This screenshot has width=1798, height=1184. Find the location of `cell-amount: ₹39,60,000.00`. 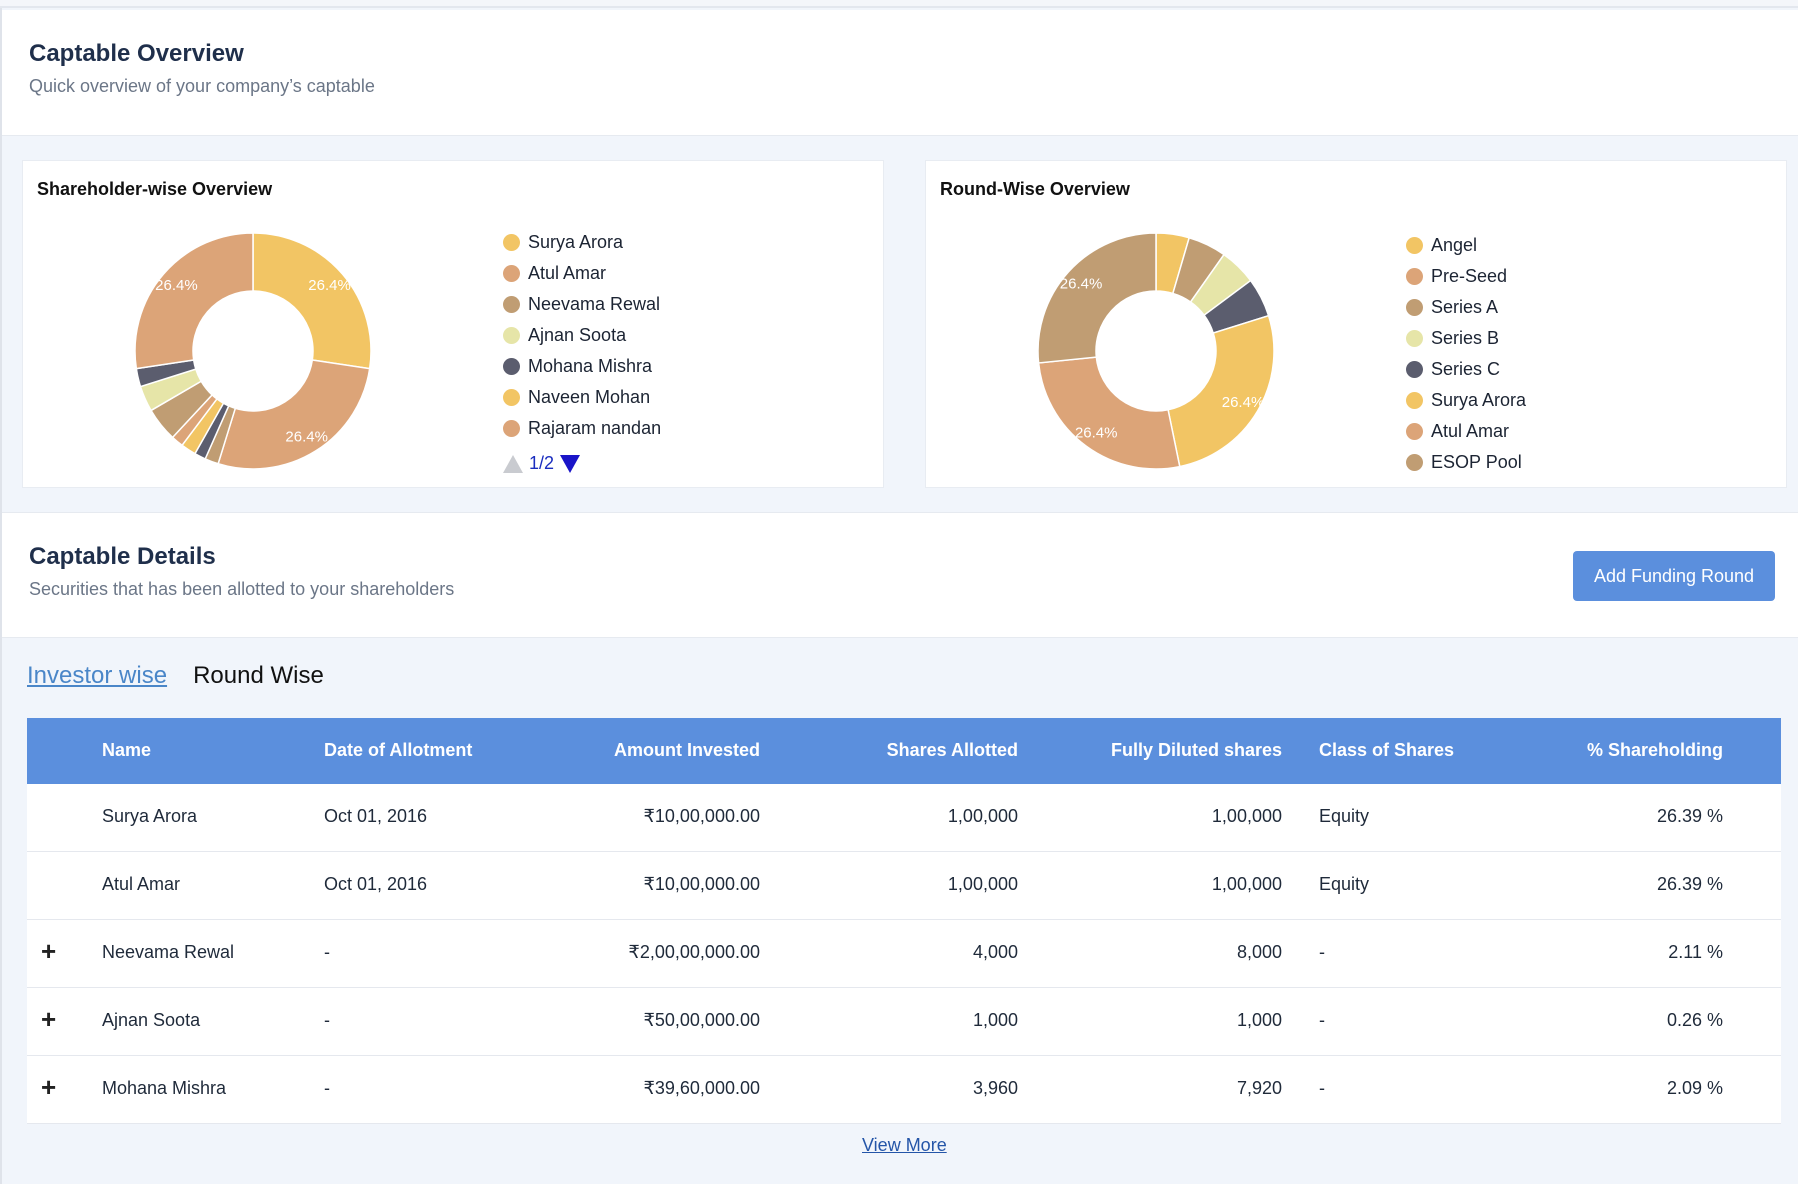

cell-amount: ₹39,60,000.00 is located at coordinates (701, 1088).